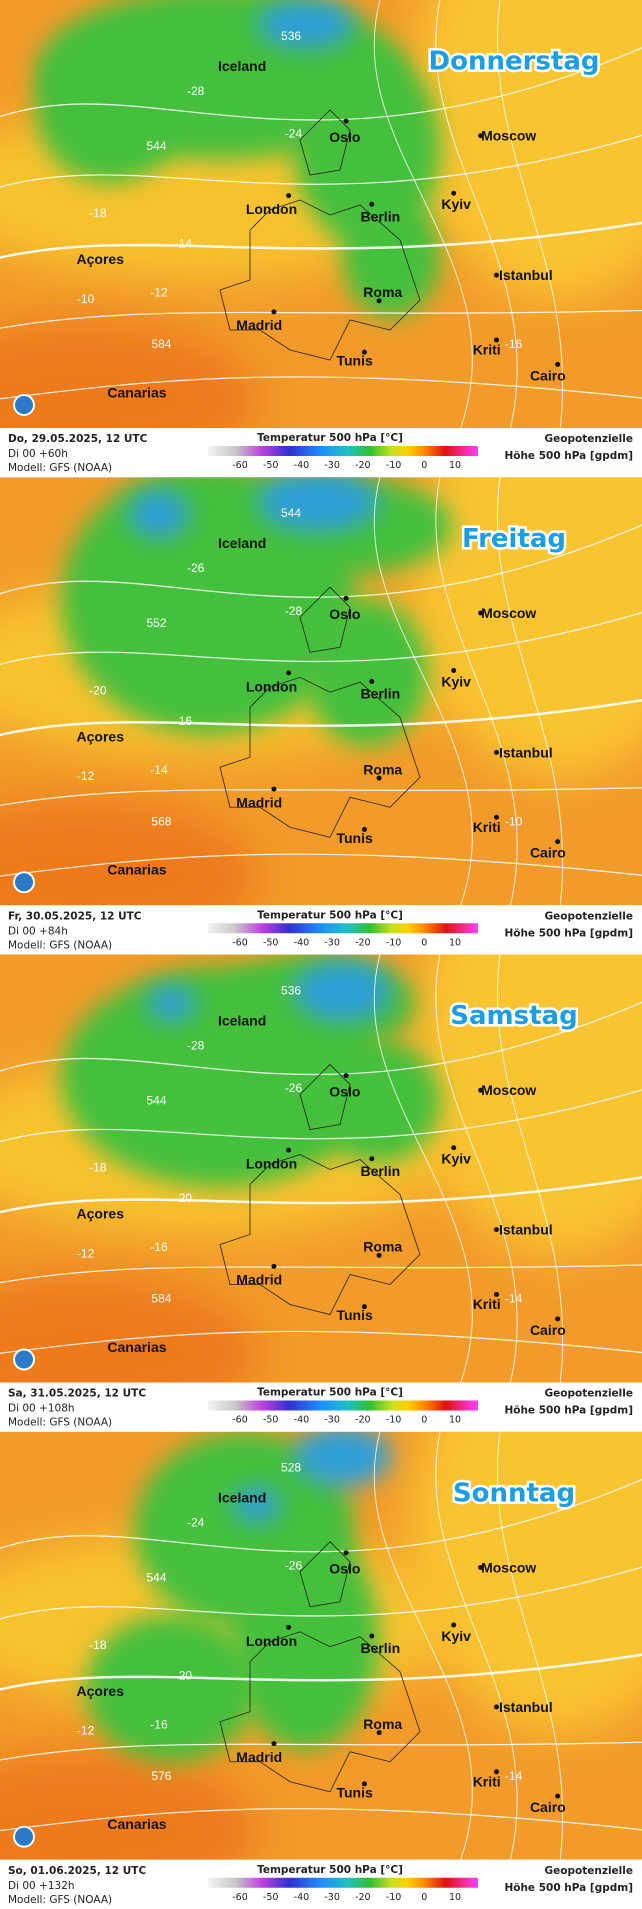 Image resolution: width=642 pixels, height=1909 pixels. What do you see at coordinates (41, 1886) in the screenshot?
I see `run: Di 00 +132h` at bounding box center [41, 1886].